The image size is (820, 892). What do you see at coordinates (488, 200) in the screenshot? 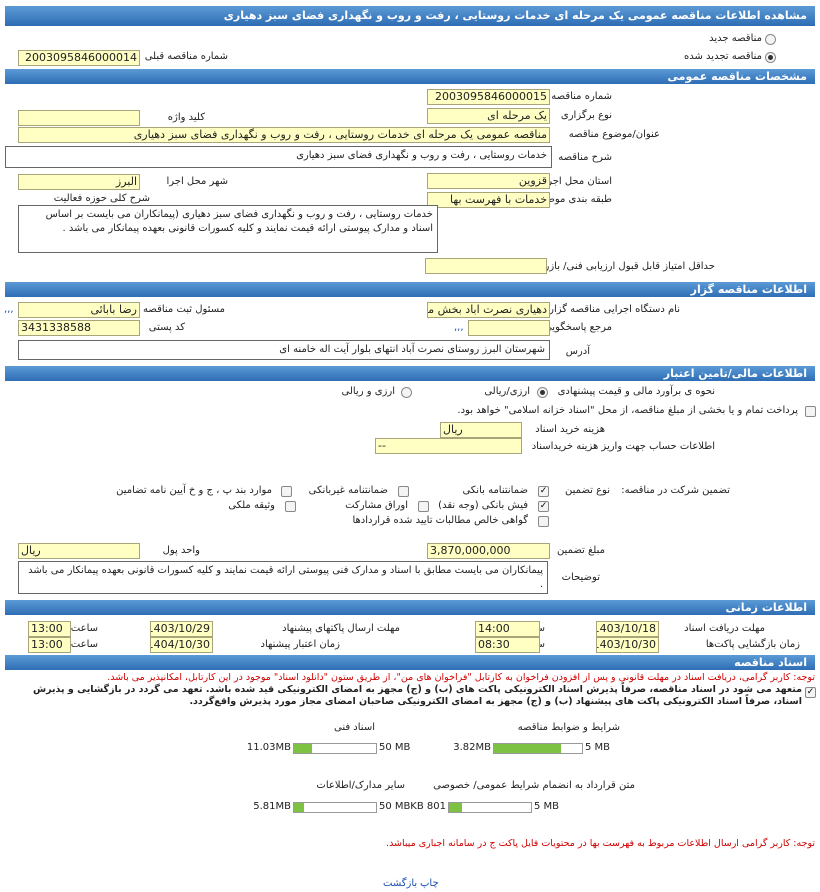
I see `field: خدمات با فهرست بها` at bounding box center [488, 200].